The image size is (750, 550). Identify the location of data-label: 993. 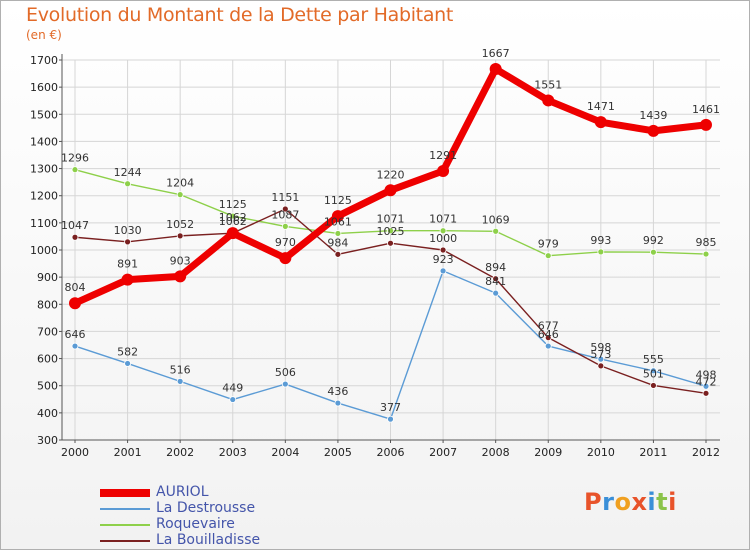
(600, 240).